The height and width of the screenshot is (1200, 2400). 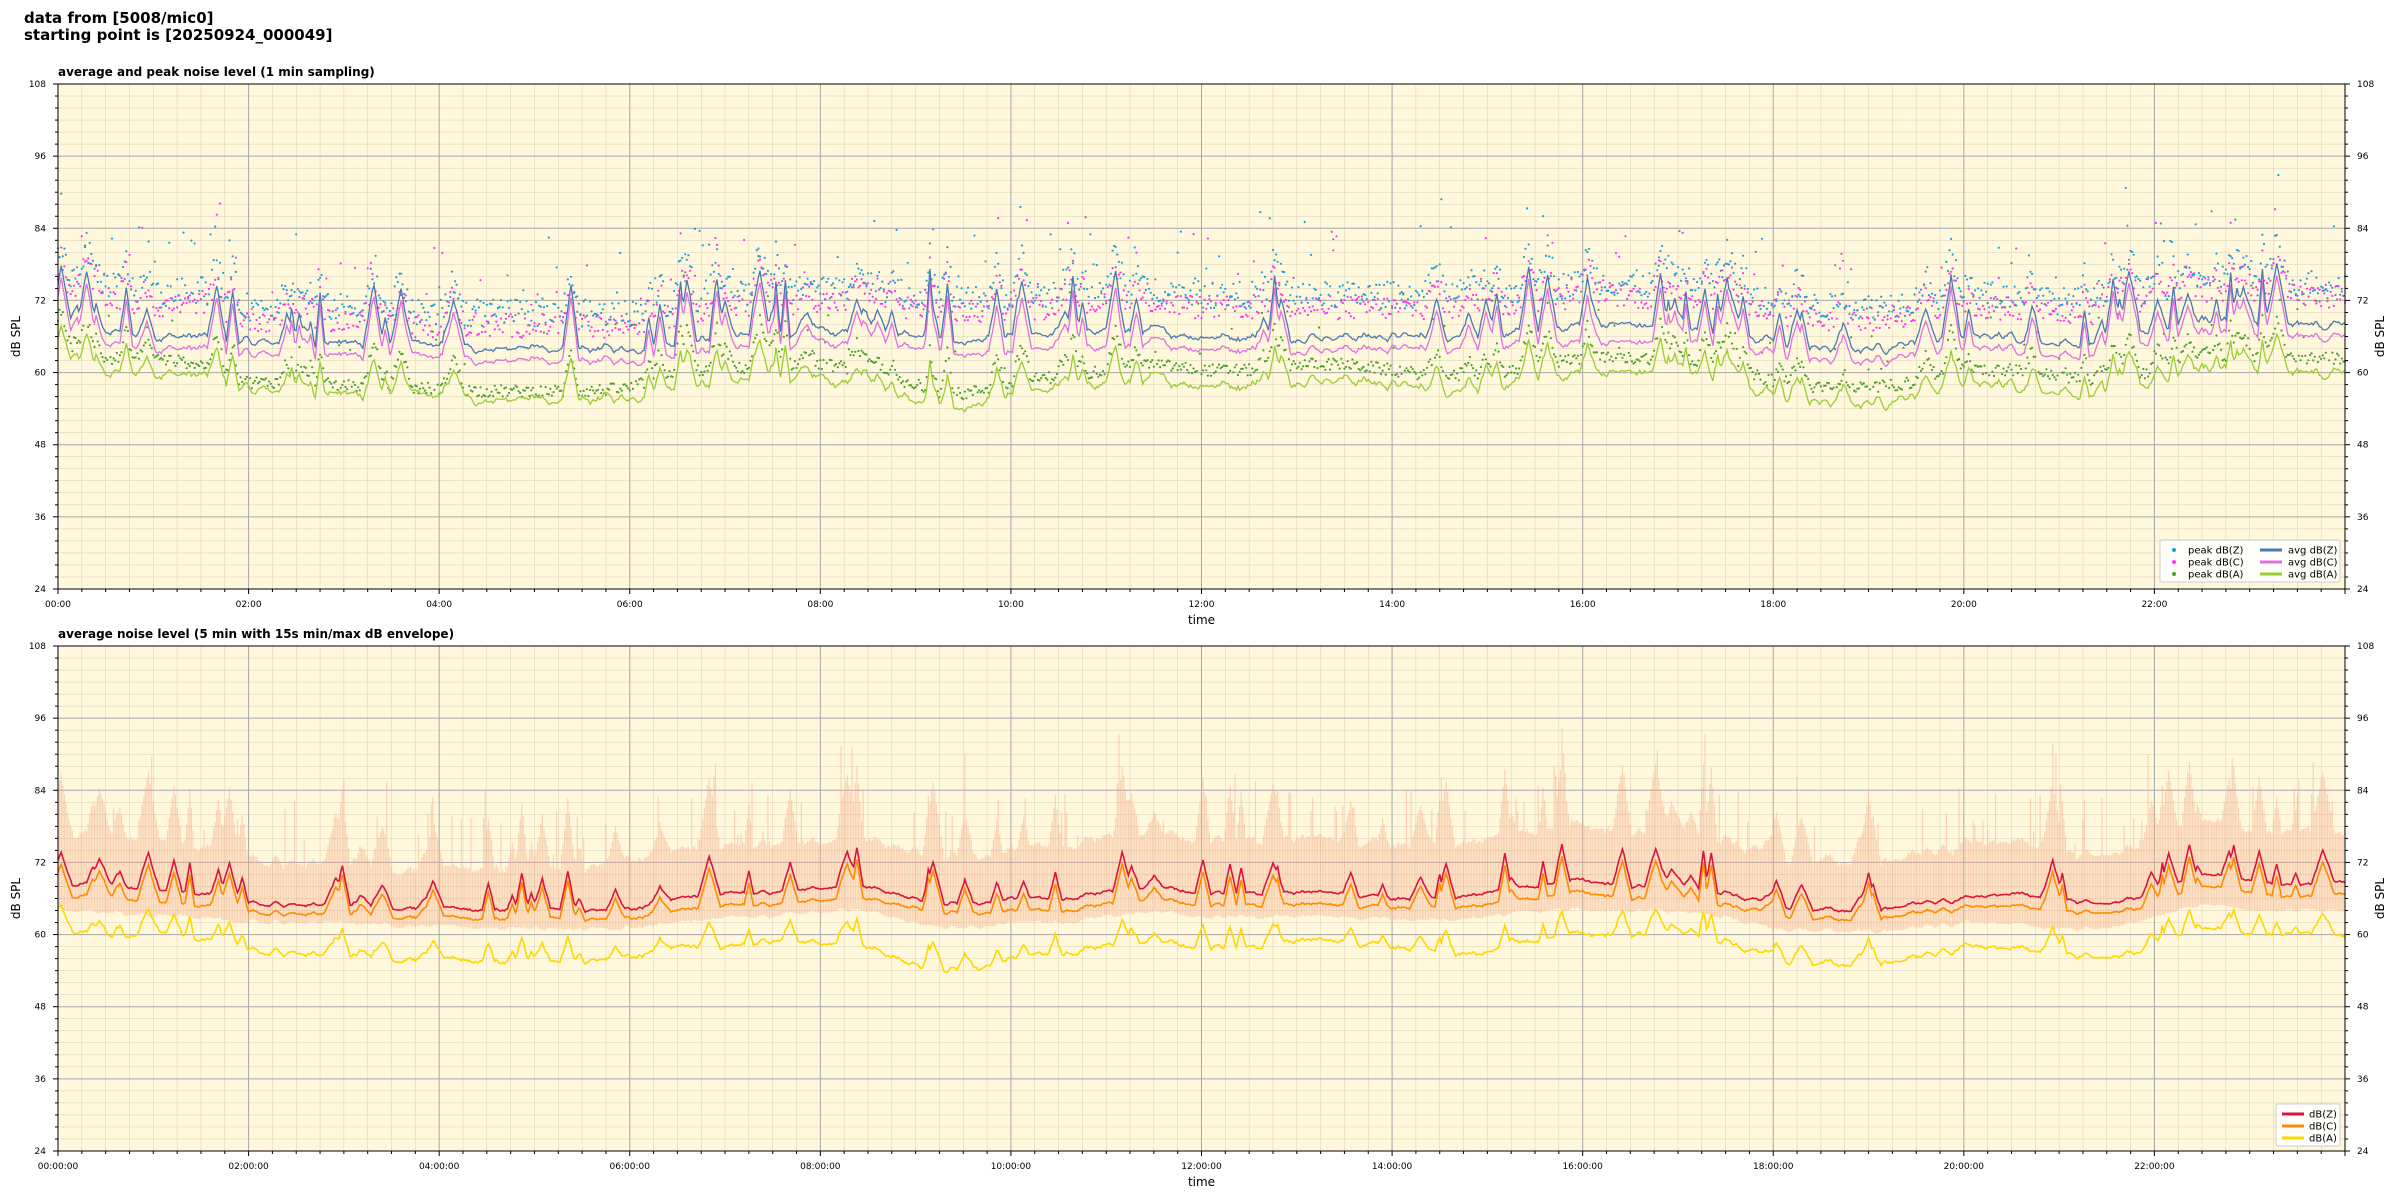 What do you see at coordinates (178, 35) in the screenshot?
I see `start-line: starting point is [20250924_000049]` at bounding box center [178, 35].